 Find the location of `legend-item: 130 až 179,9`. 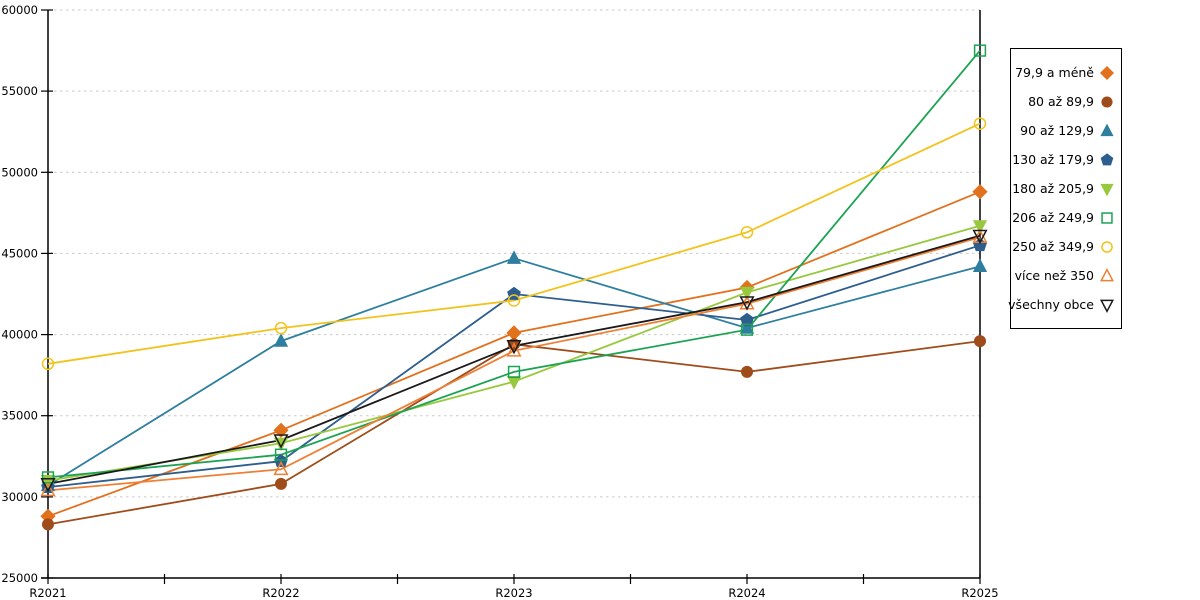

legend-item: 130 až 179,9 is located at coordinates (1063, 159).